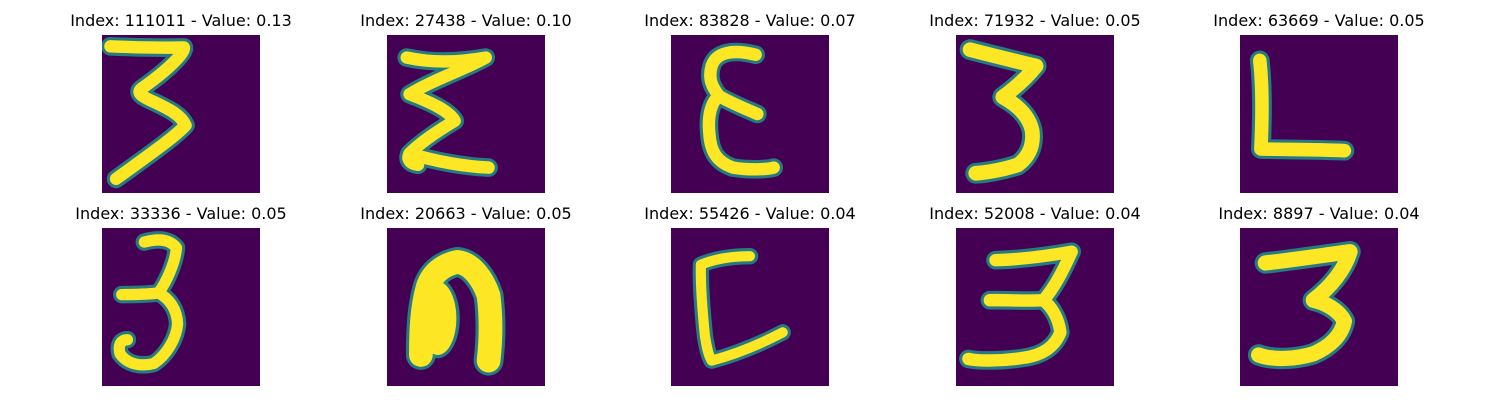  Describe the element at coordinates (1319, 213) in the screenshot. I see `panel-title: Index: 8897 - Value: 0.04` at that location.